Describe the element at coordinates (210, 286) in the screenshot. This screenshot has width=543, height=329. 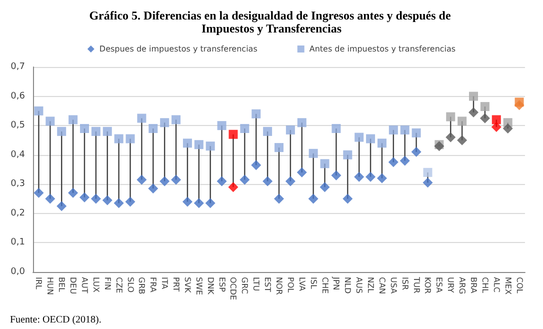
I see `x-tick-label: DNK` at that location.